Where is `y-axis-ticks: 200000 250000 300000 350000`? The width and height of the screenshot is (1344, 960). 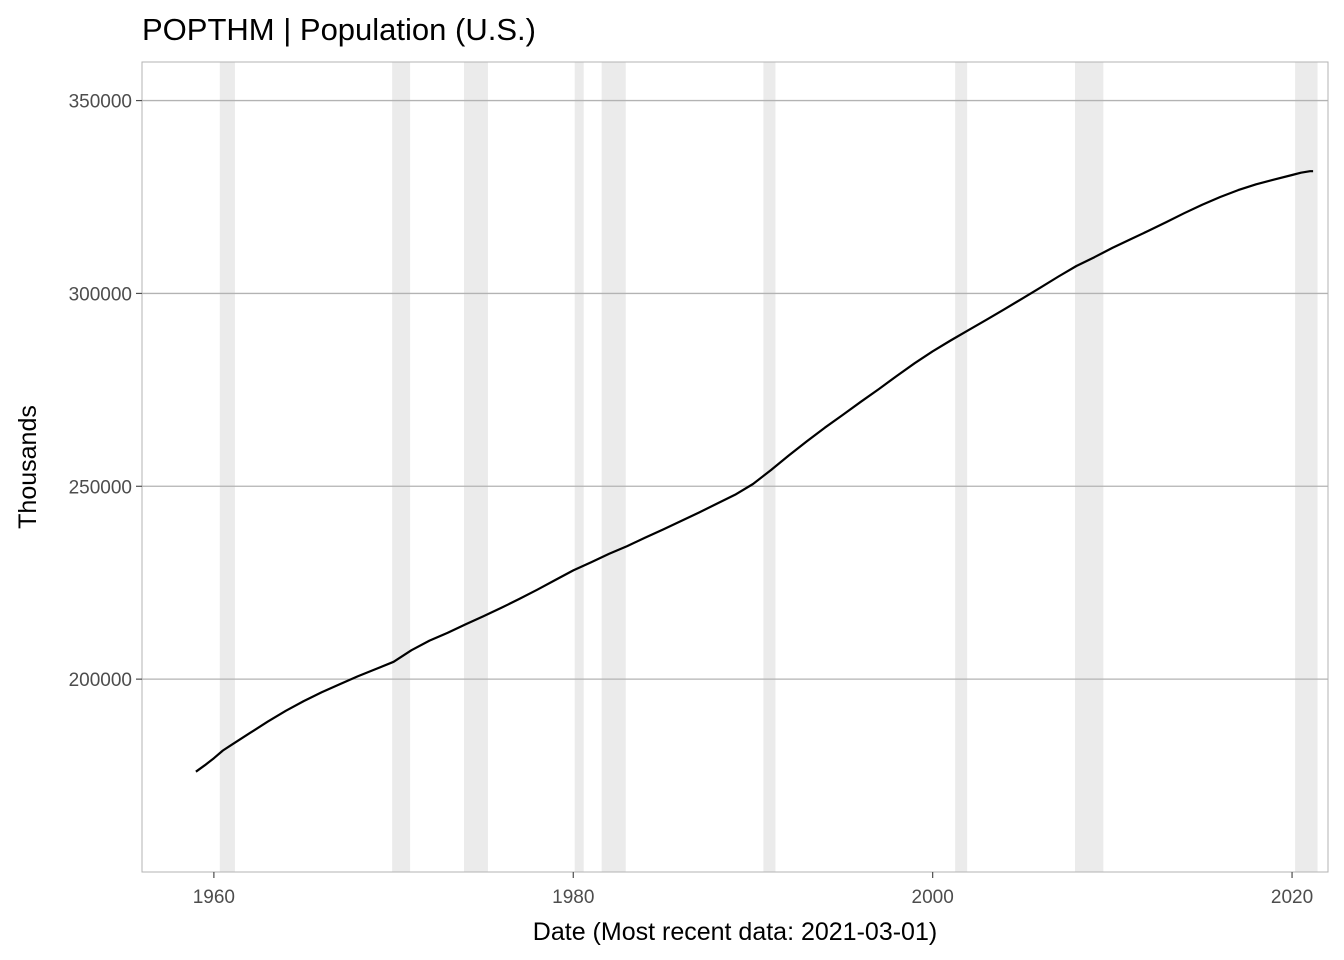 y-axis-ticks: 200000 250000 300000 350000 is located at coordinates (105, 391).